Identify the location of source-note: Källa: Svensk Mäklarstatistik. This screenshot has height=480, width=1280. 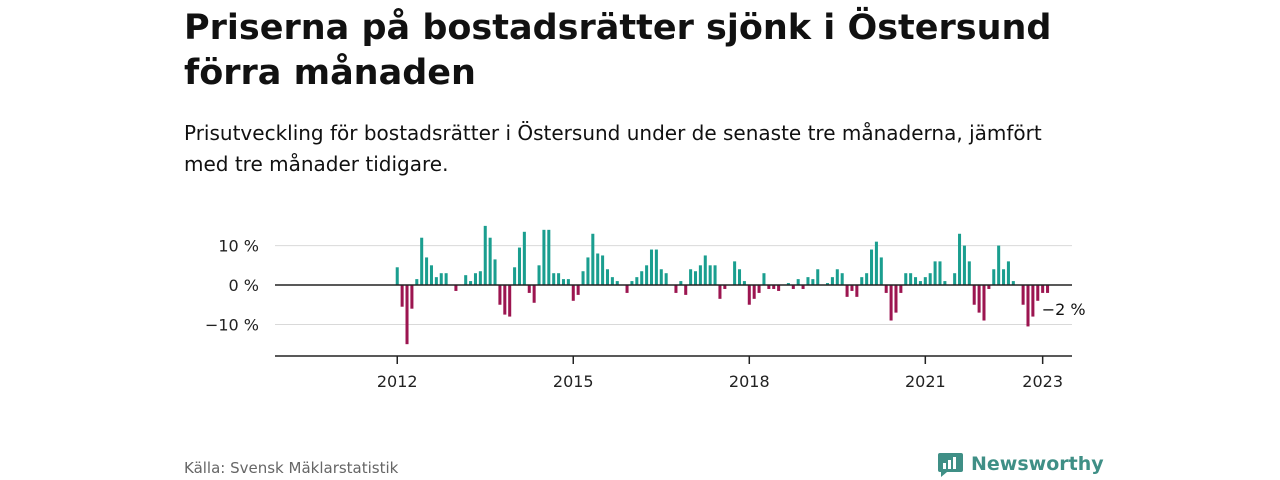
(291, 468).